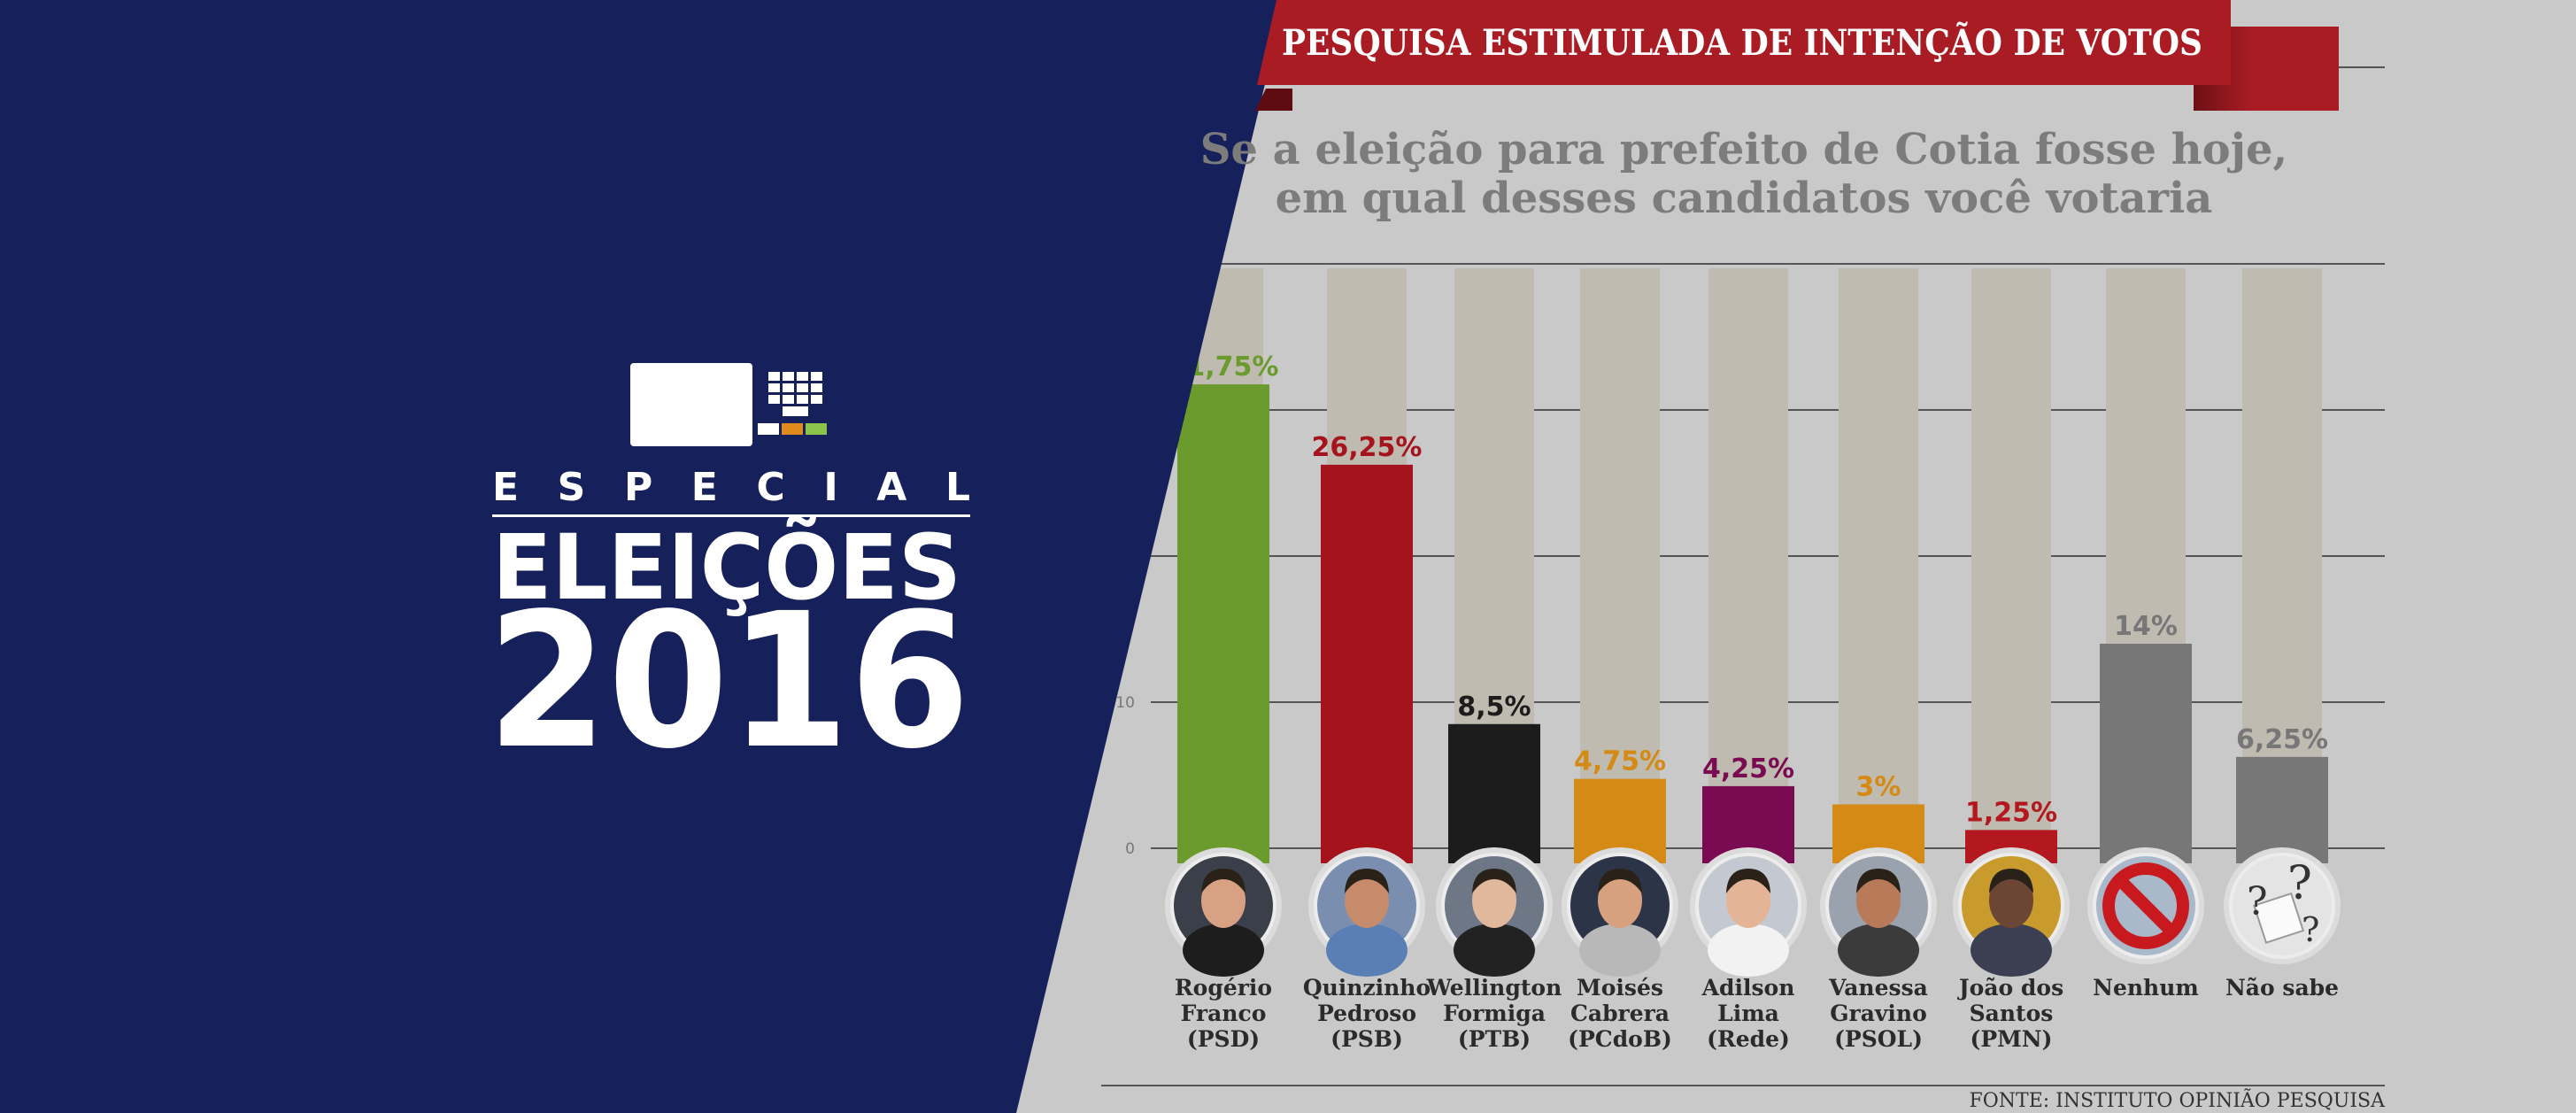 The image size is (2576, 1113). What do you see at coordinates (1366, 1039) in the screenshot?
I see `category-label: (PSB)` at bounding box center [1366, 1039].